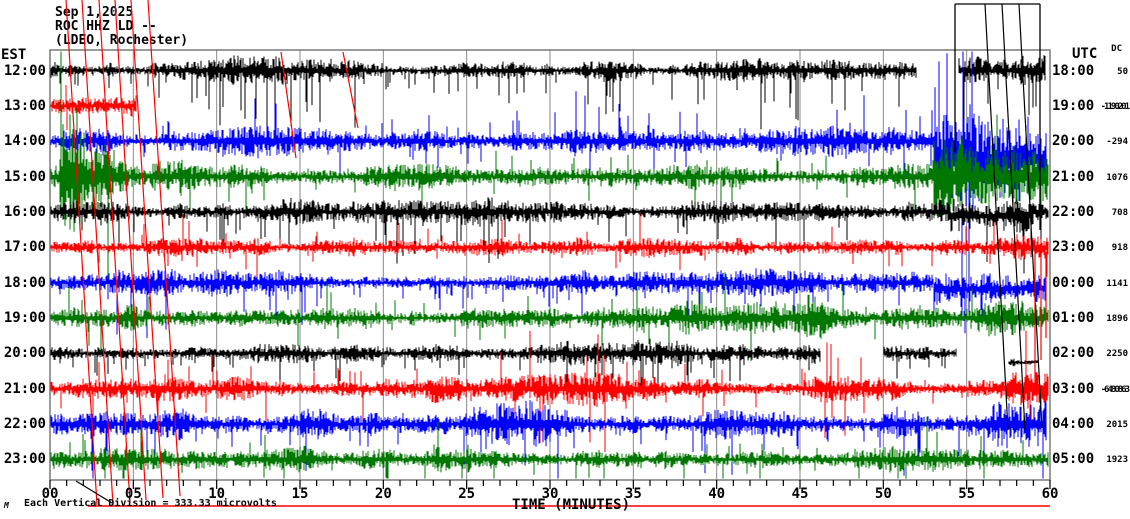 The width and height of the screenshot is (1130, 519). I want to click on x-tick-label: 35, so click(633, 494).